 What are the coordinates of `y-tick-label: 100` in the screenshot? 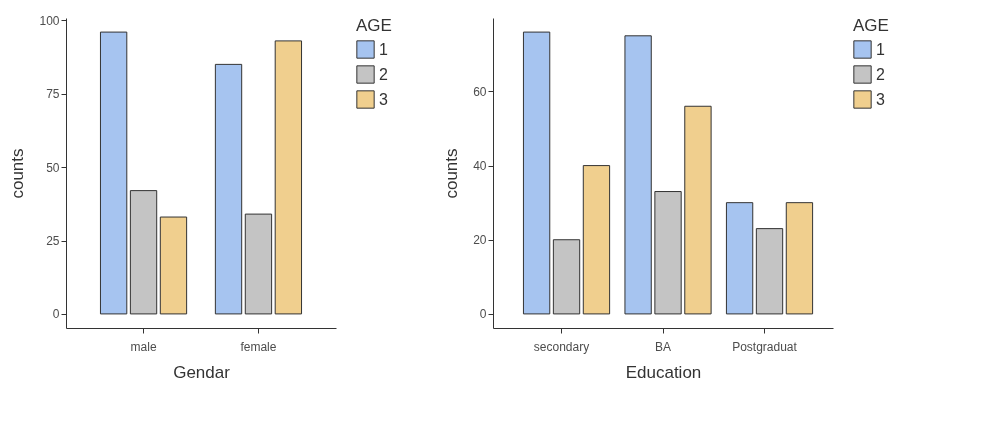 It's located at (49, 20).